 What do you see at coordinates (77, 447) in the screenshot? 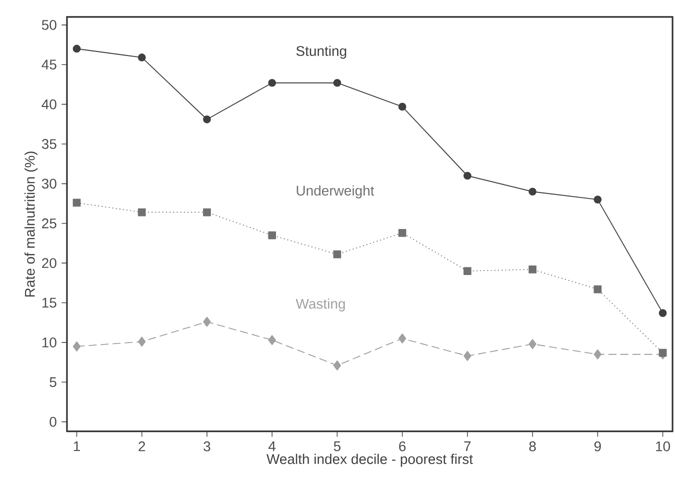
I see `x-tick-label: 1` at bounding box center [77, 447].